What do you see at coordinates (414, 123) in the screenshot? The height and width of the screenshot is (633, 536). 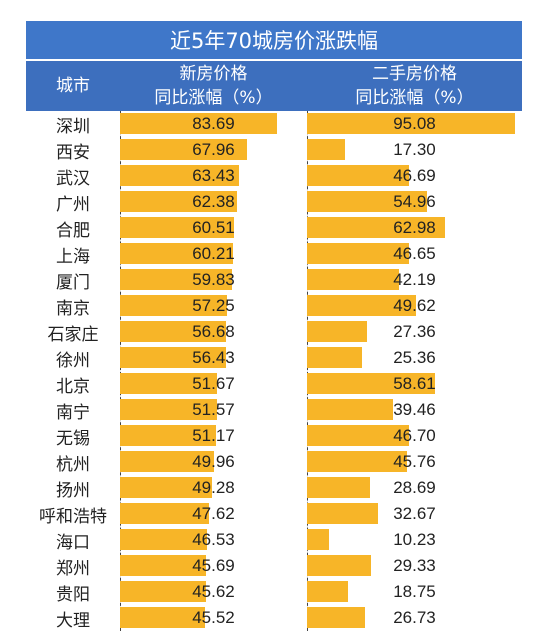 I see `second-price-value: 95.08` at bounding box center [414, 123].